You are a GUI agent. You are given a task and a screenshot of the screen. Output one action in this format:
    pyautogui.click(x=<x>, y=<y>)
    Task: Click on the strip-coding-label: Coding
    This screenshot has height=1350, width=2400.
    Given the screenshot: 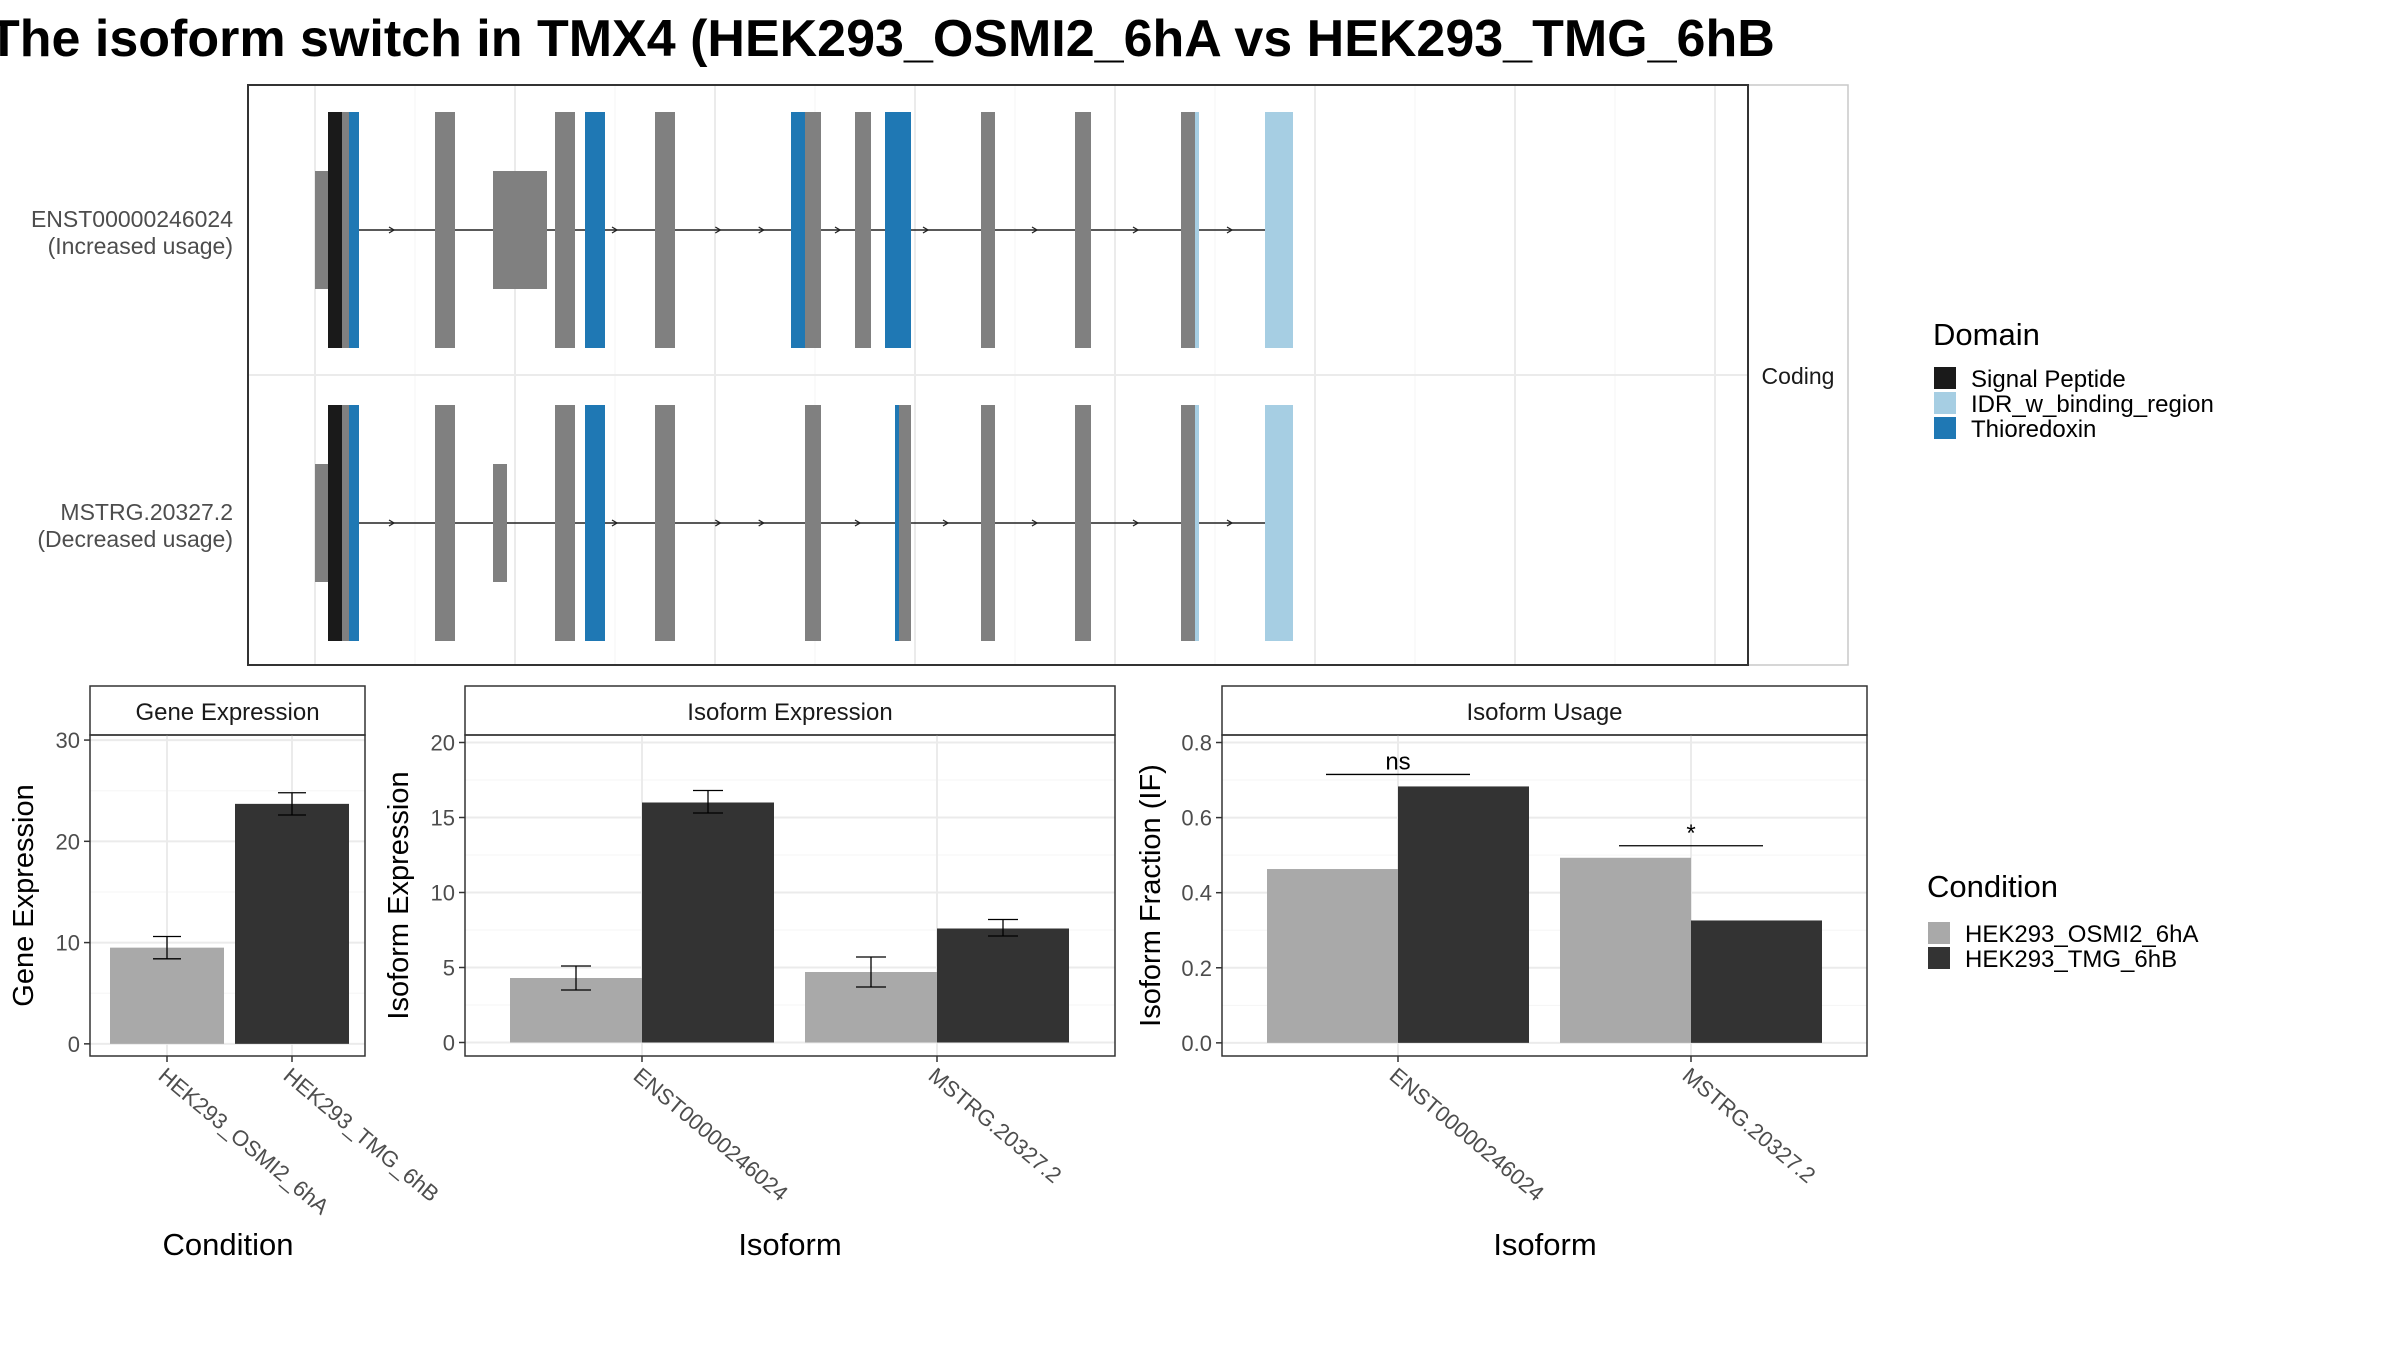 What is the action you would take?
    pyautogui.click(x=1798, y=376)
    